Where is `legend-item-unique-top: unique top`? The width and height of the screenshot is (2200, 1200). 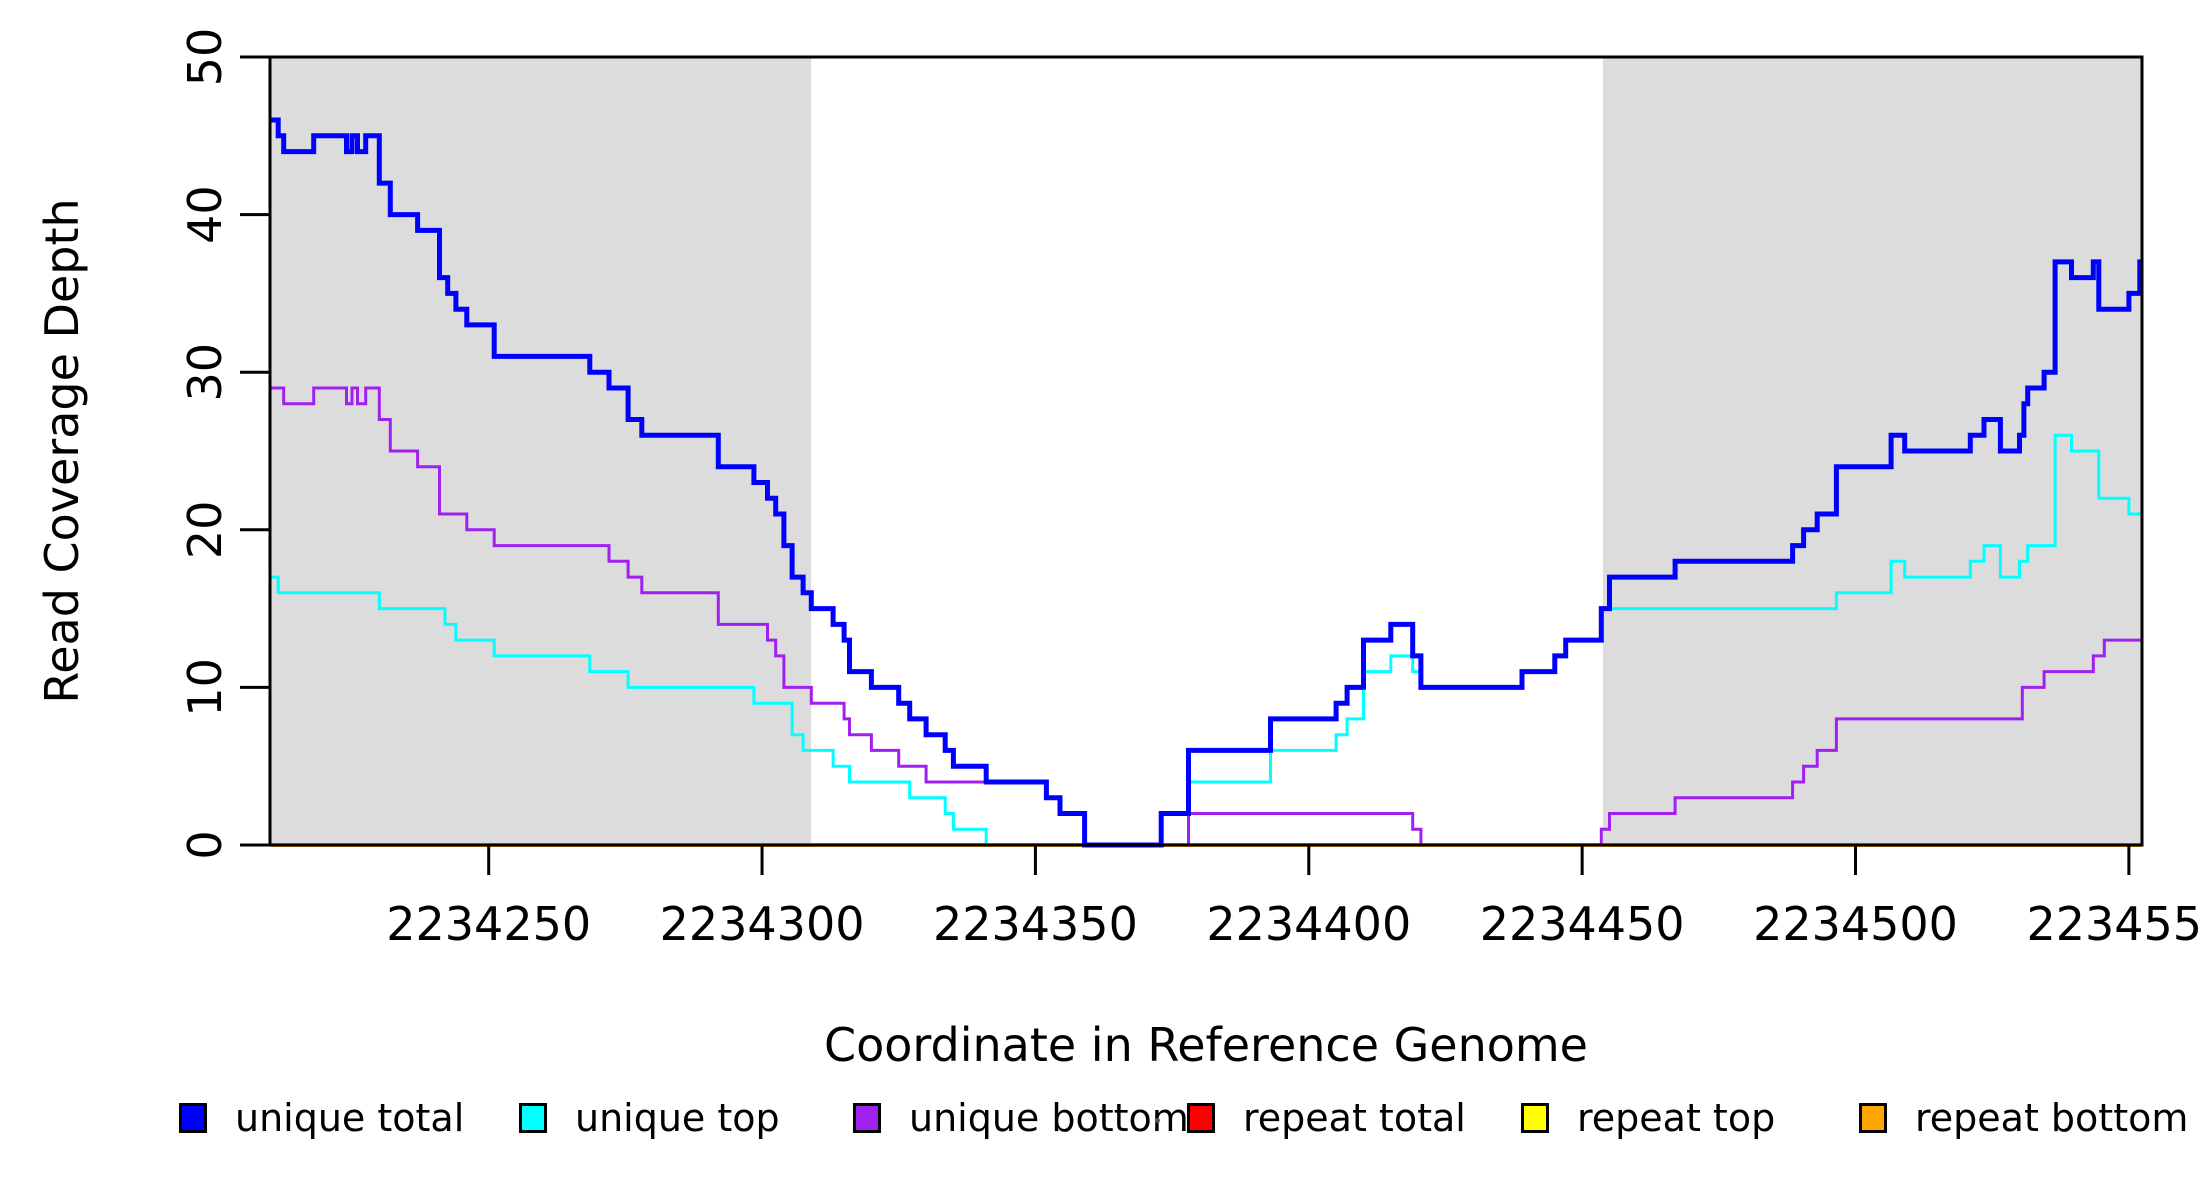 legend-item-unique-top: unique top is located at coordinates (649, 1118).